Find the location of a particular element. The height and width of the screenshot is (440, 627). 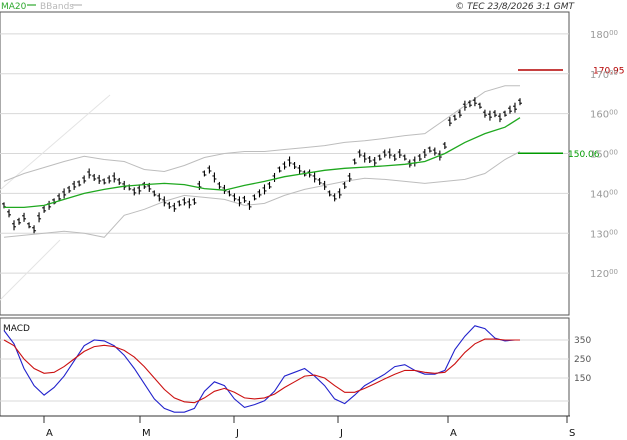

resistance-level-label: 170.95 is located at coordinates (609, 72).